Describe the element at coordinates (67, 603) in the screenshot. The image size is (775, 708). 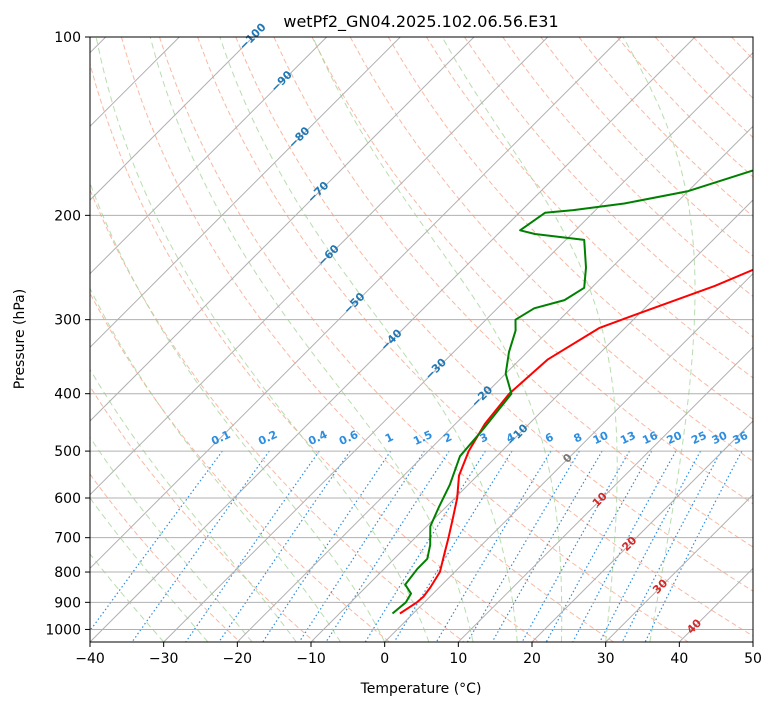
I see `y-tick-label: 900` at that location.